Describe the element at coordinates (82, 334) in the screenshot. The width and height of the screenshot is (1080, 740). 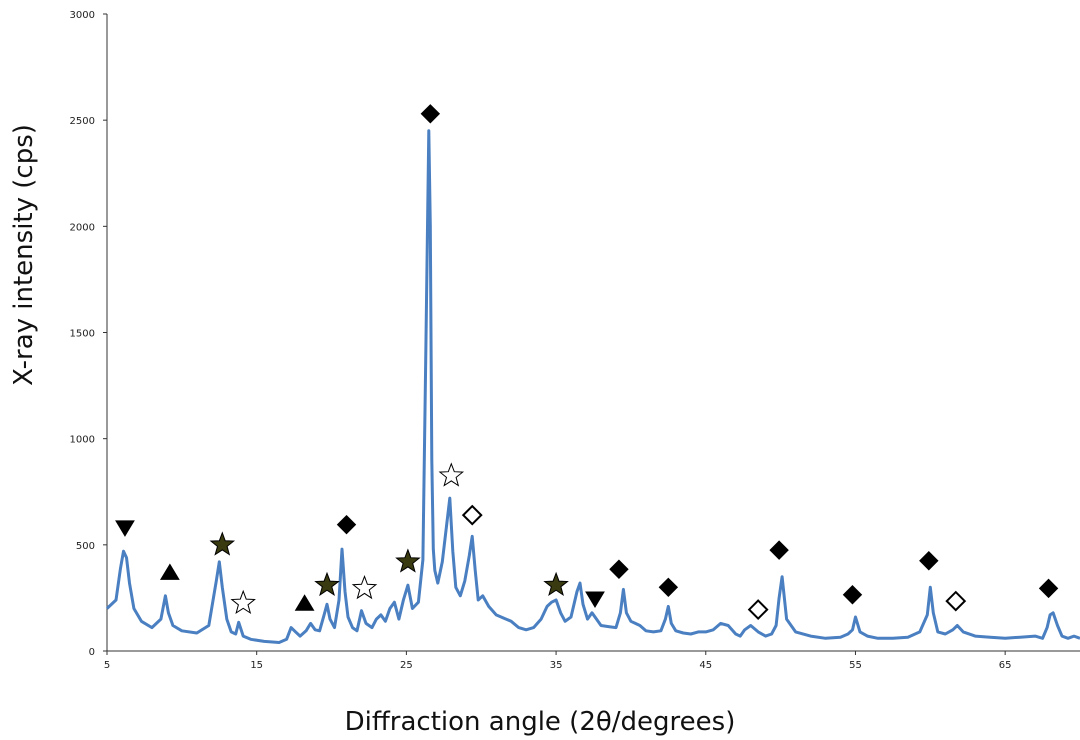
I see `y-tick-label: 1500` at that location.